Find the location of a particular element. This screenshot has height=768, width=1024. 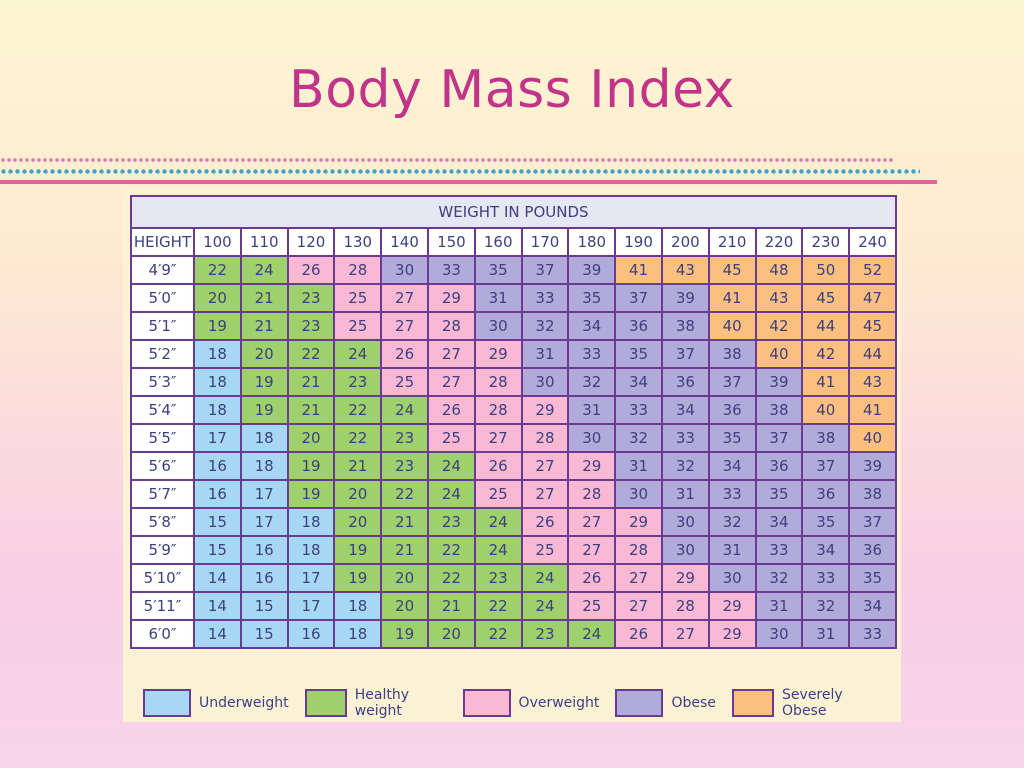

table-row: 5′2″ 18 20 22 24 26 27 29 31 33 35 37 38 40 42 44 is located at coordinates (513, 354).